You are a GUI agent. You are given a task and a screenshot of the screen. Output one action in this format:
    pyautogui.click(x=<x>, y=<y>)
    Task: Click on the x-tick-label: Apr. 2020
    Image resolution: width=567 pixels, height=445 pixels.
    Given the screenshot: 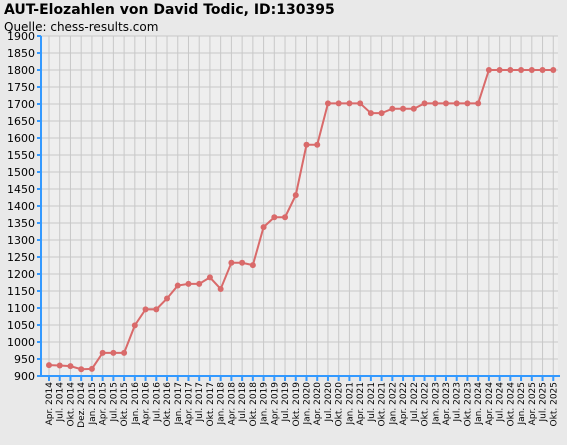 What is the action you would take?
    pyautogui.click(x=318, y=404)
    